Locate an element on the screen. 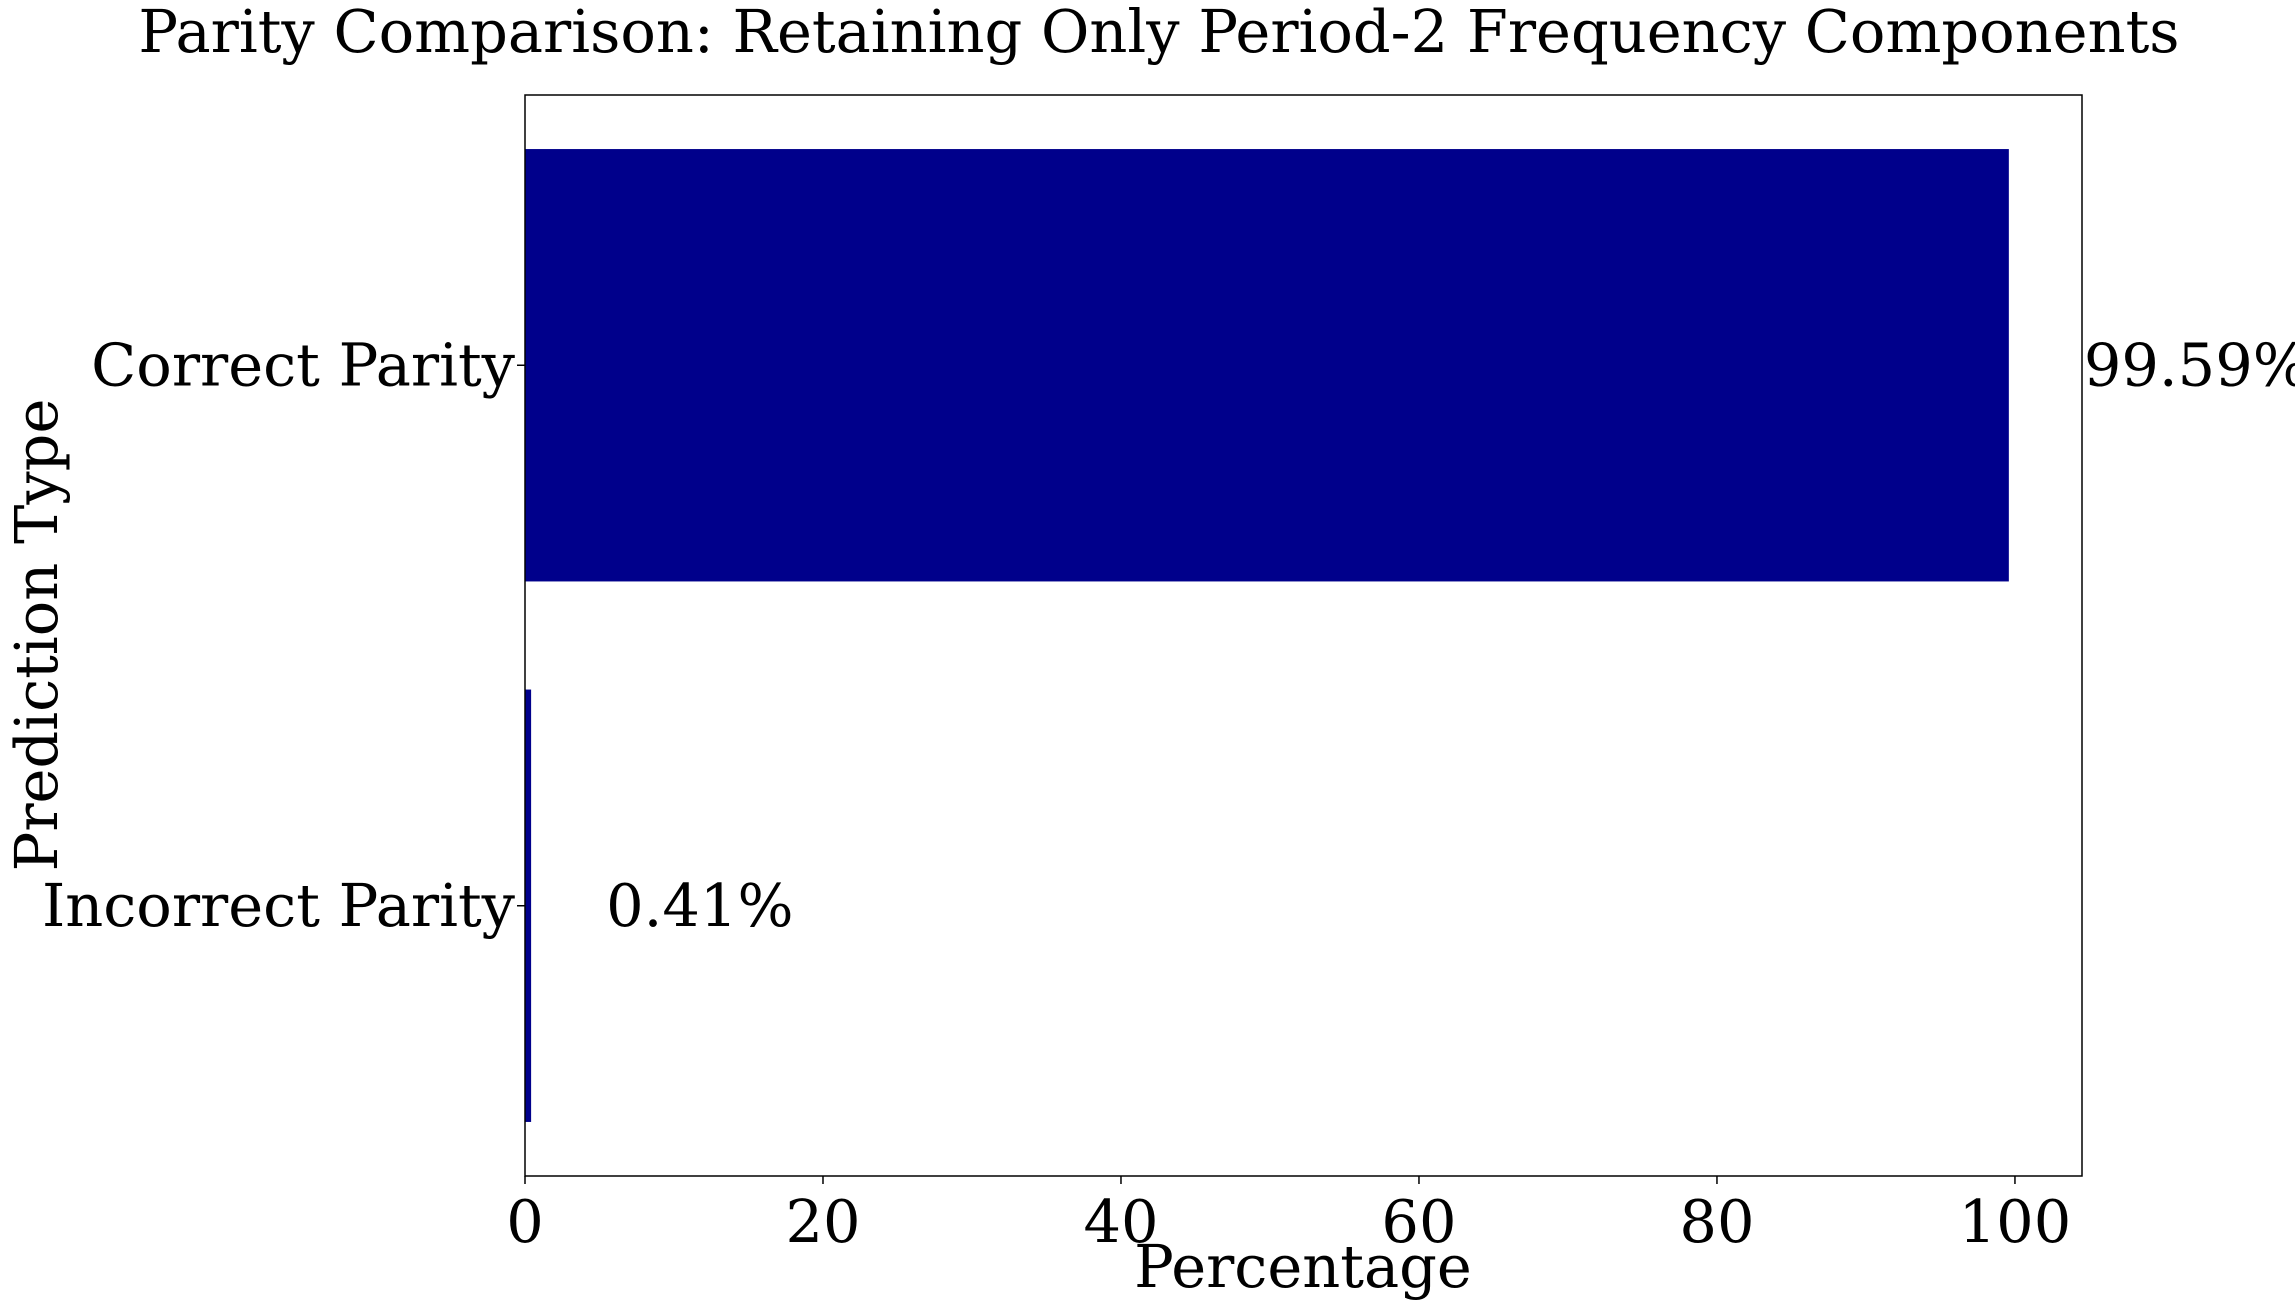 This screenshot has width=2295, height=1307. y-axis-ticks: Correct Parity Incorrect Parity is located at coordinates (283, 635).